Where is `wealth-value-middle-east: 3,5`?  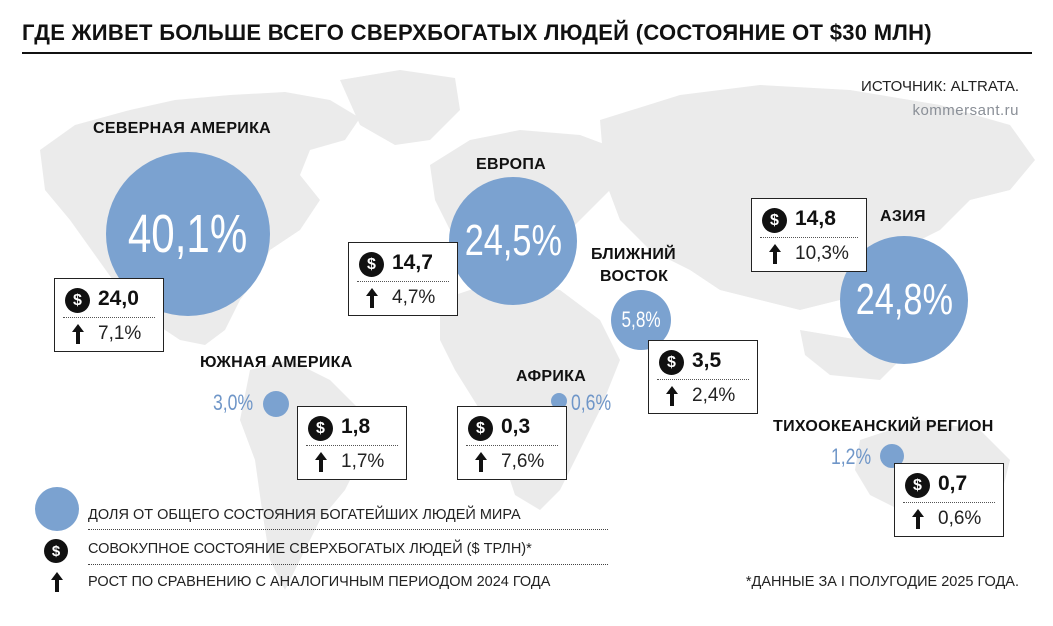
wealth-value-middle-east: 3,5 is located at coordinates (707, 360).